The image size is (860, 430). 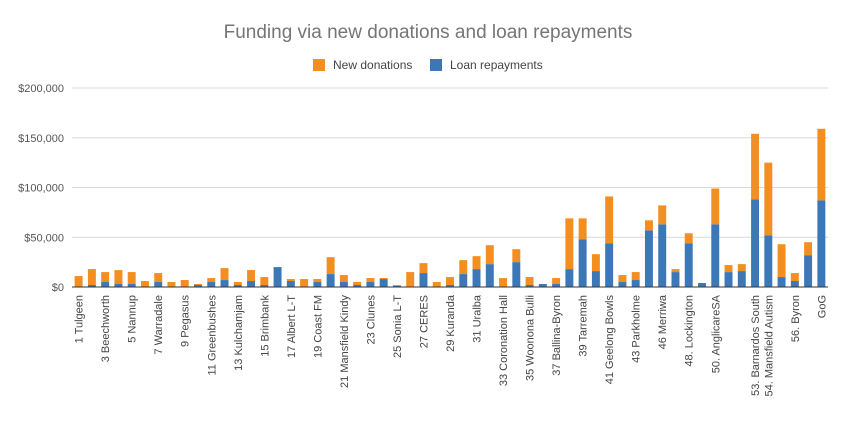 What do you see at coordinates (690, 331) in the screenshot?
I see `x-tick-label: 48. Lockington` at bounding box center [690, 331].